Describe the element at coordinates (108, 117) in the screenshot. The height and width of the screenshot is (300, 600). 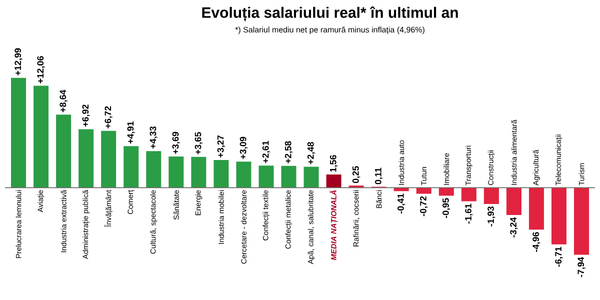
I see `data-label: +6,72` at that location.